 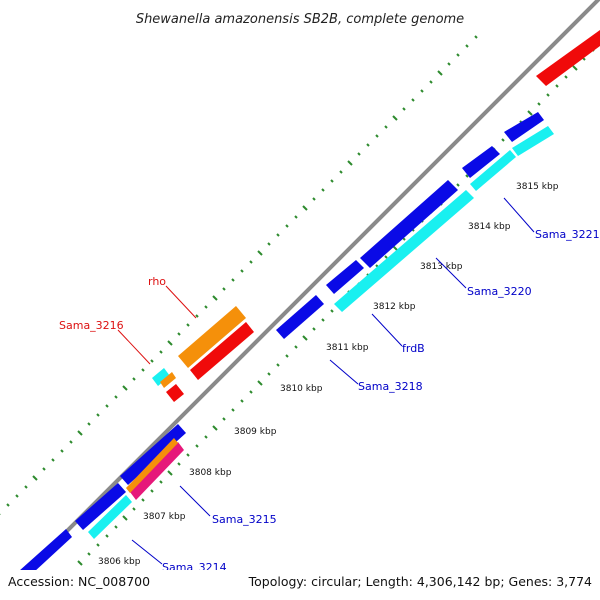 What do you see at coordinates (119, 562) in the screenshot?
I see `kbp-tick-label: 3806 kbp` at bounding box center [119, 562].